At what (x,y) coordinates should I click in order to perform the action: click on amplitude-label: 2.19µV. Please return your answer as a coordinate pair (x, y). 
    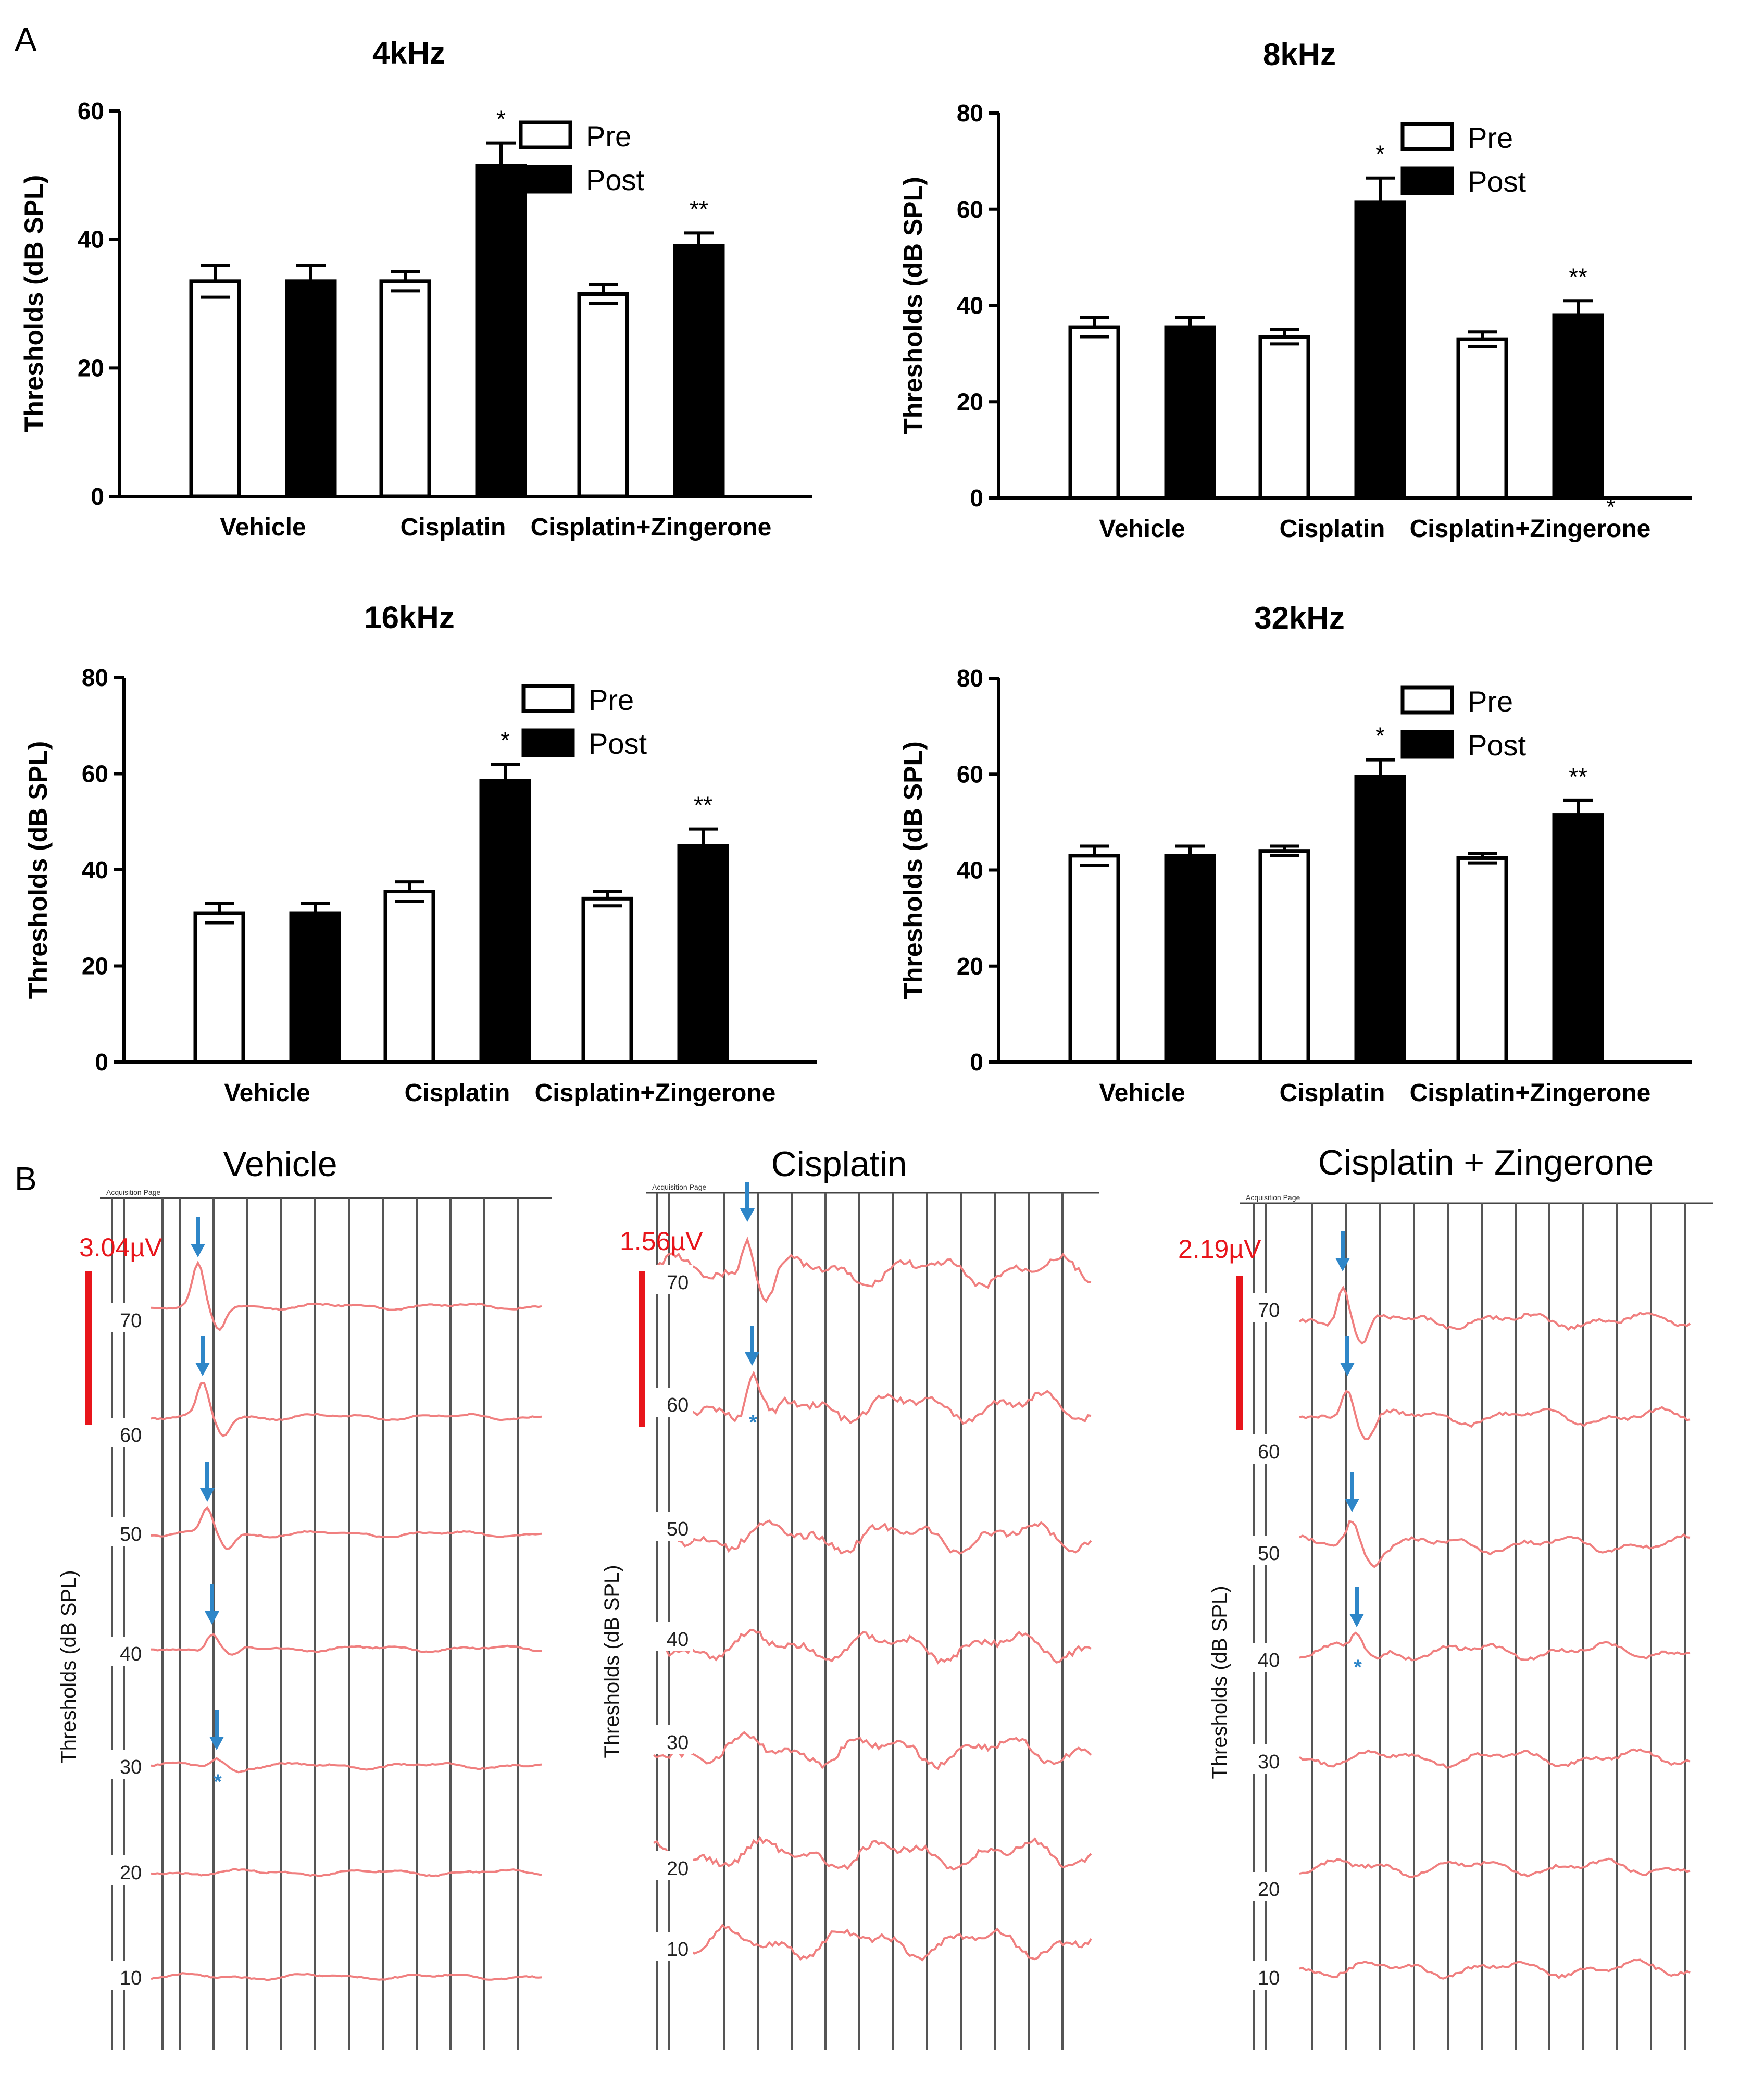
    Looking at the image, I should click on (1219, 1249).